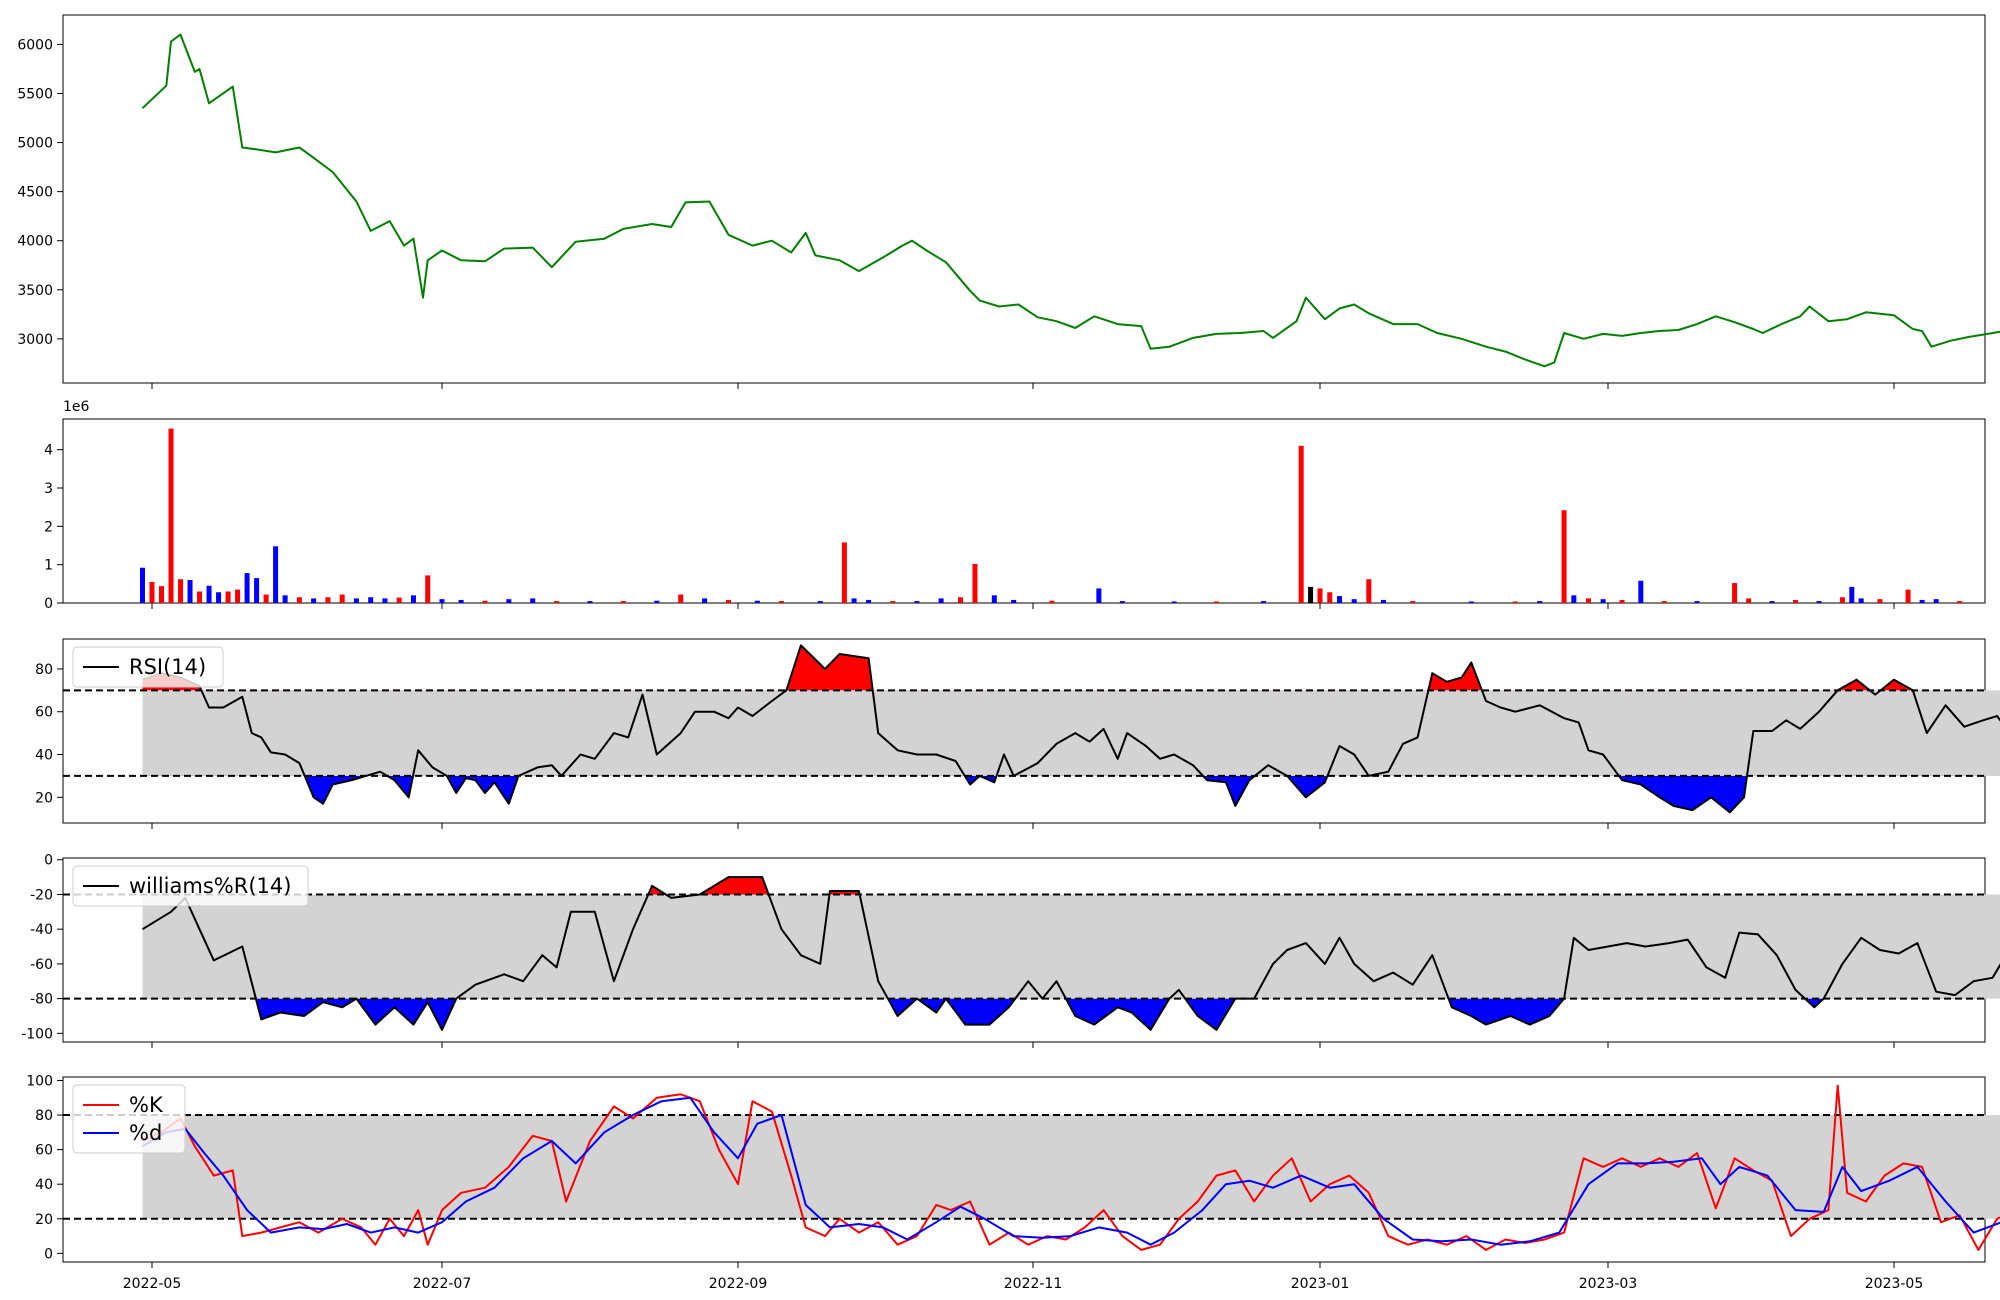 This screenshot has height=1300, width=2000. I want to click on stochastic-ytick-label: 40, so click(44, 1185).